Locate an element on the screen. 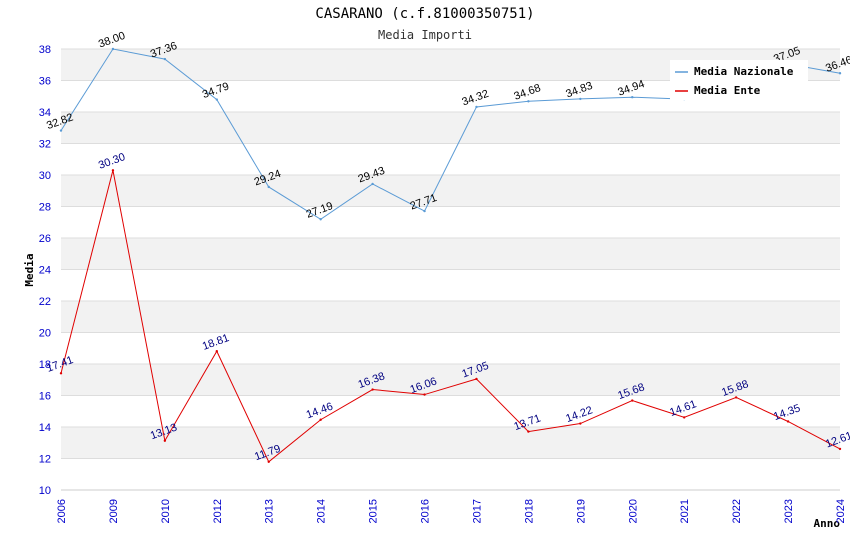 This screenshot has height=550, width=850. x-tick-label: 2019 is located at coordinates (581, 511).